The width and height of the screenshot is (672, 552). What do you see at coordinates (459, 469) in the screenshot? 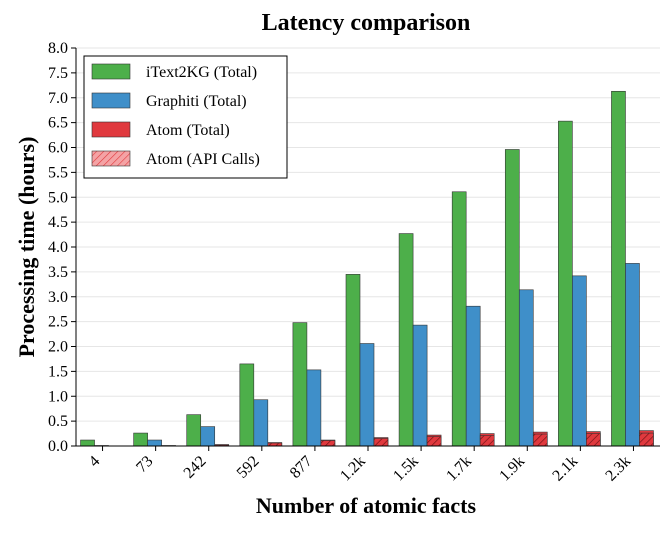
I see `x-tick-label: 1.7k` at bounding box center [459, 469].